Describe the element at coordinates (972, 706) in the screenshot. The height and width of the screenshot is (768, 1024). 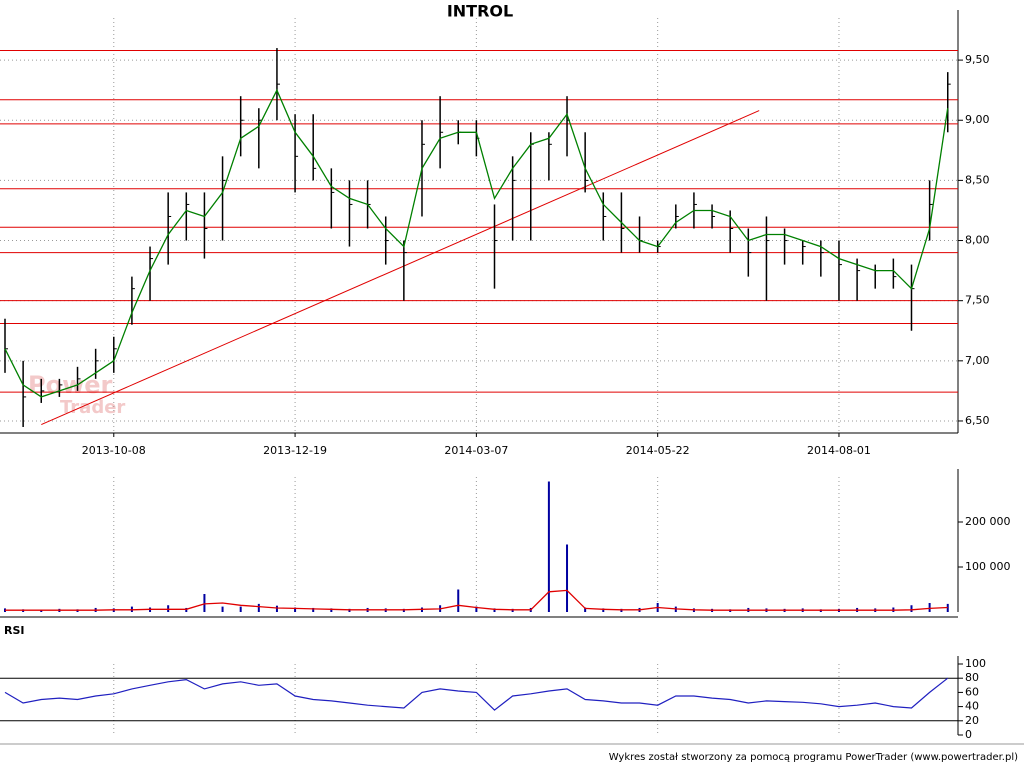
I see `y-tick-label: 40` at that location.